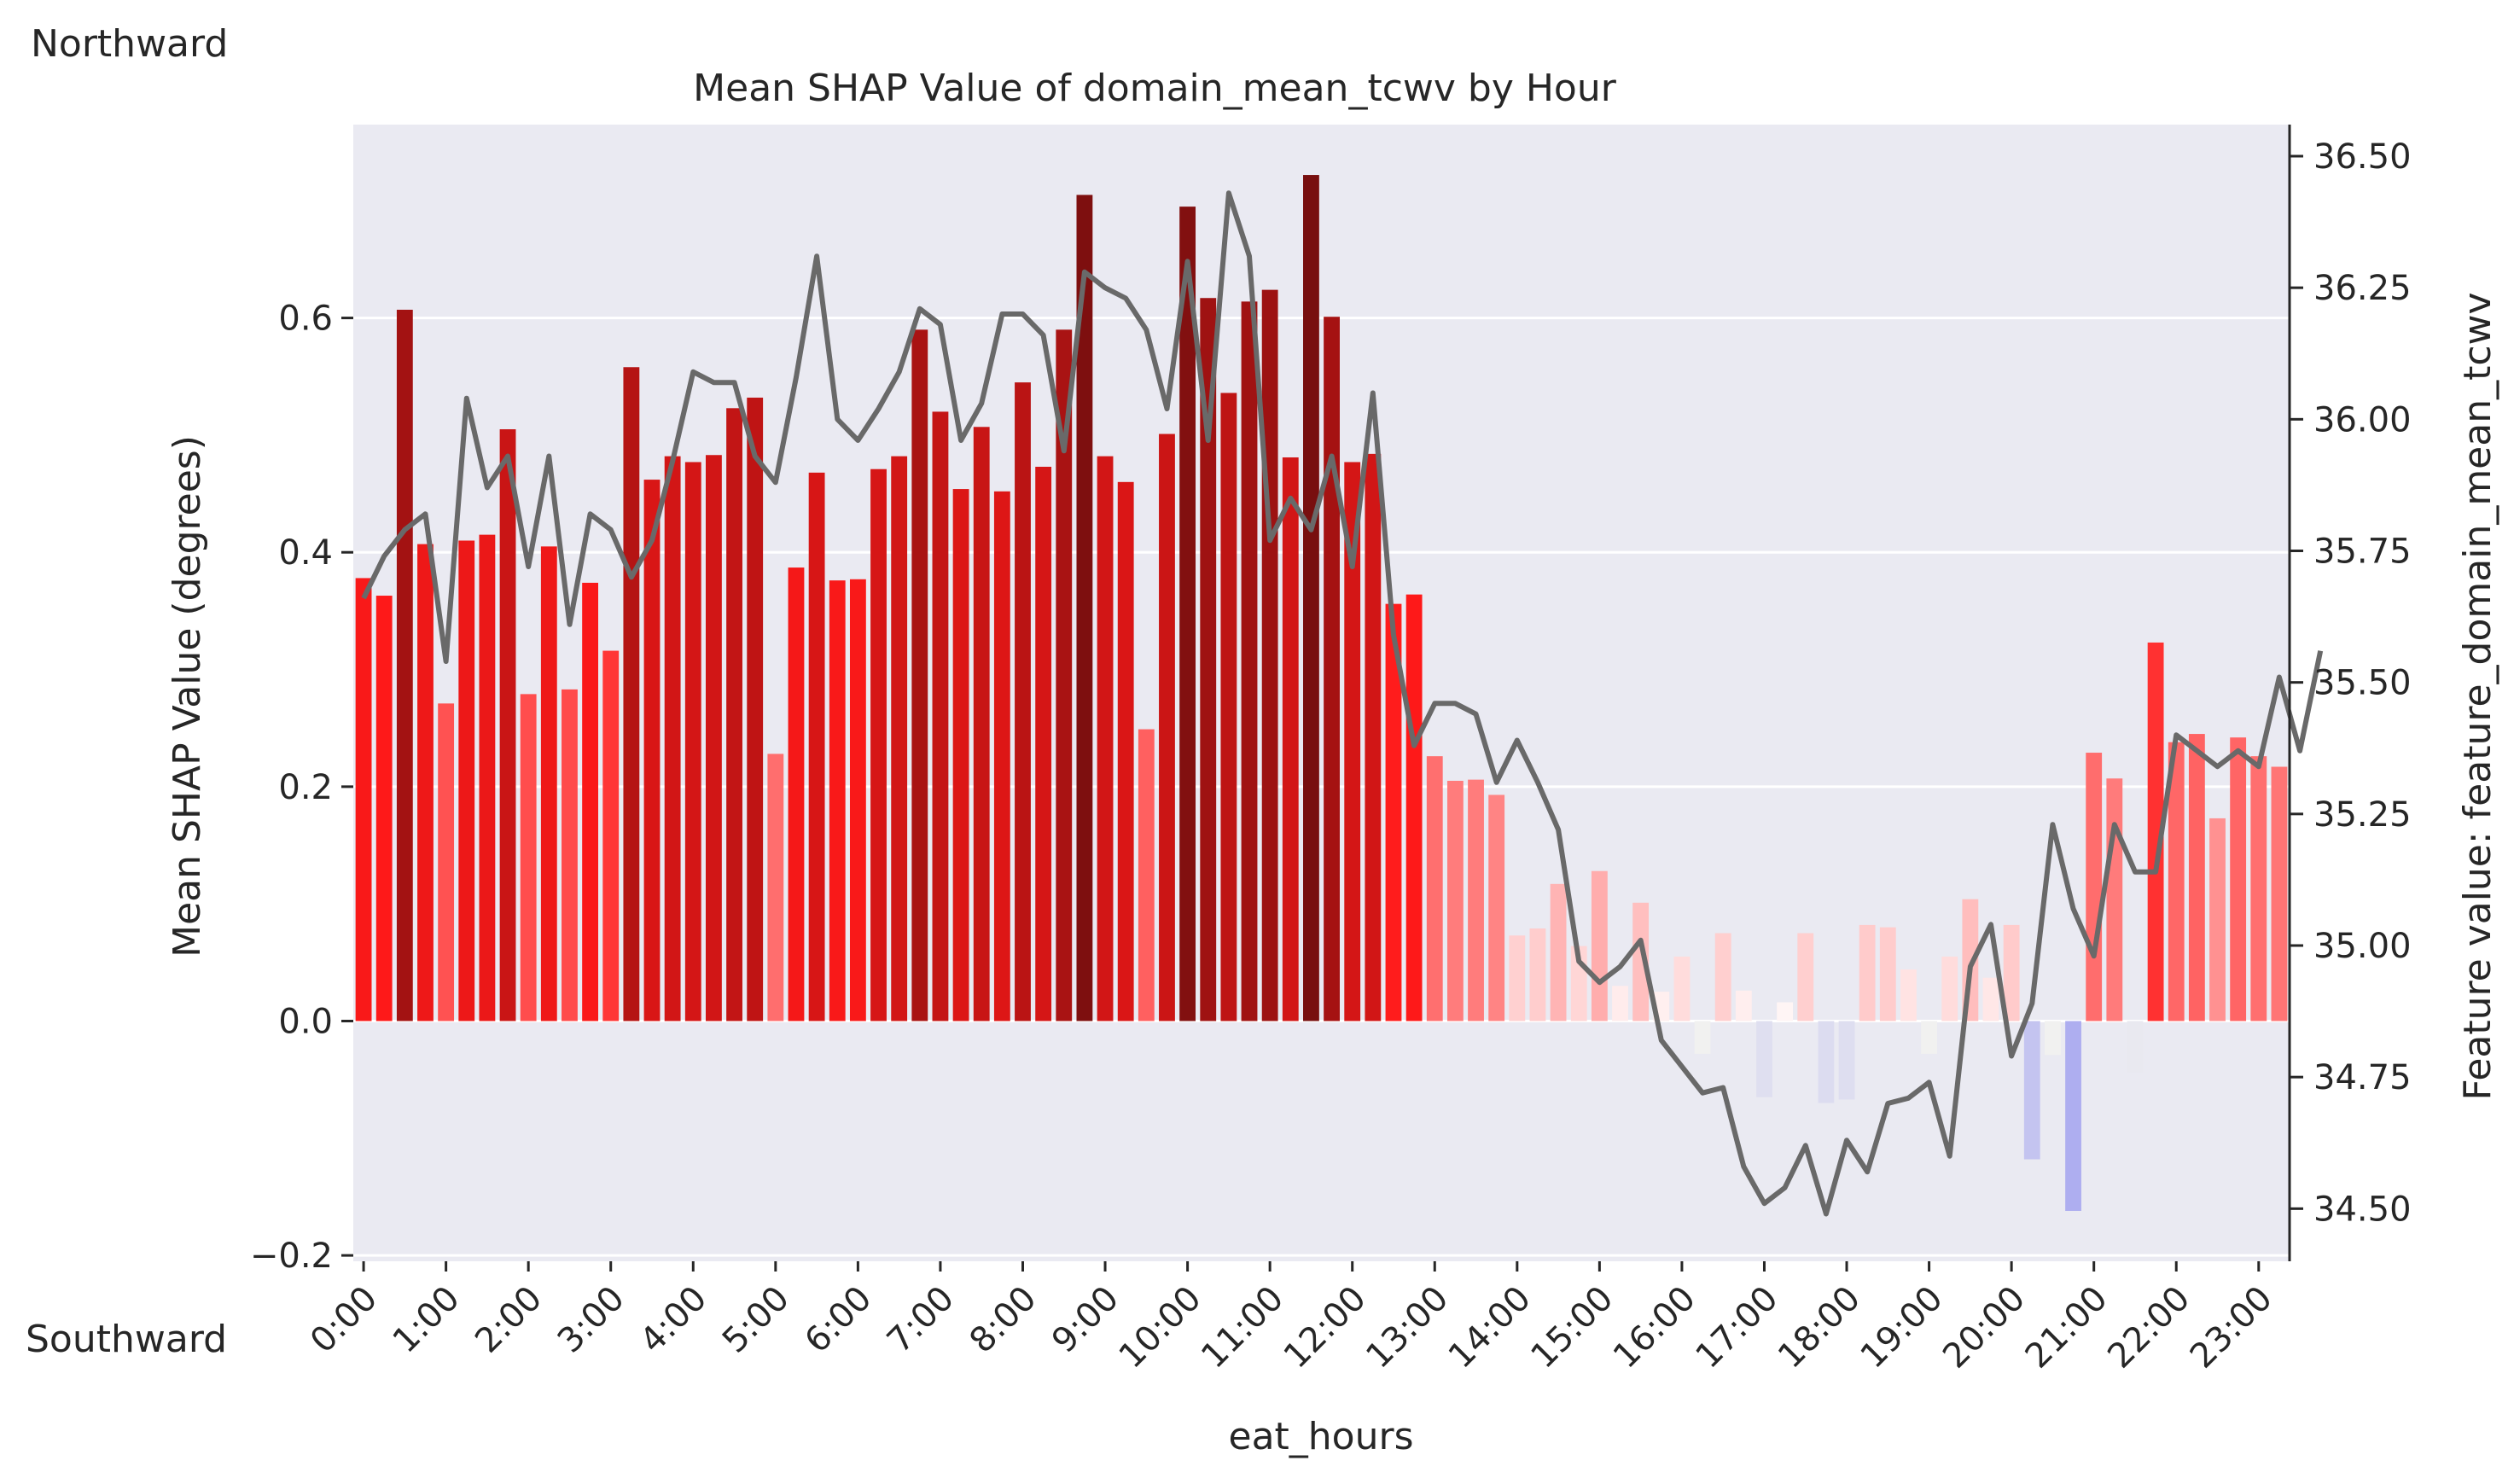 This screenshot has width=2514, height=1484. Describe the element at coordinates (2362, 157) in the screenshot. I see `y-right-tick-label: 36.50` at that location.